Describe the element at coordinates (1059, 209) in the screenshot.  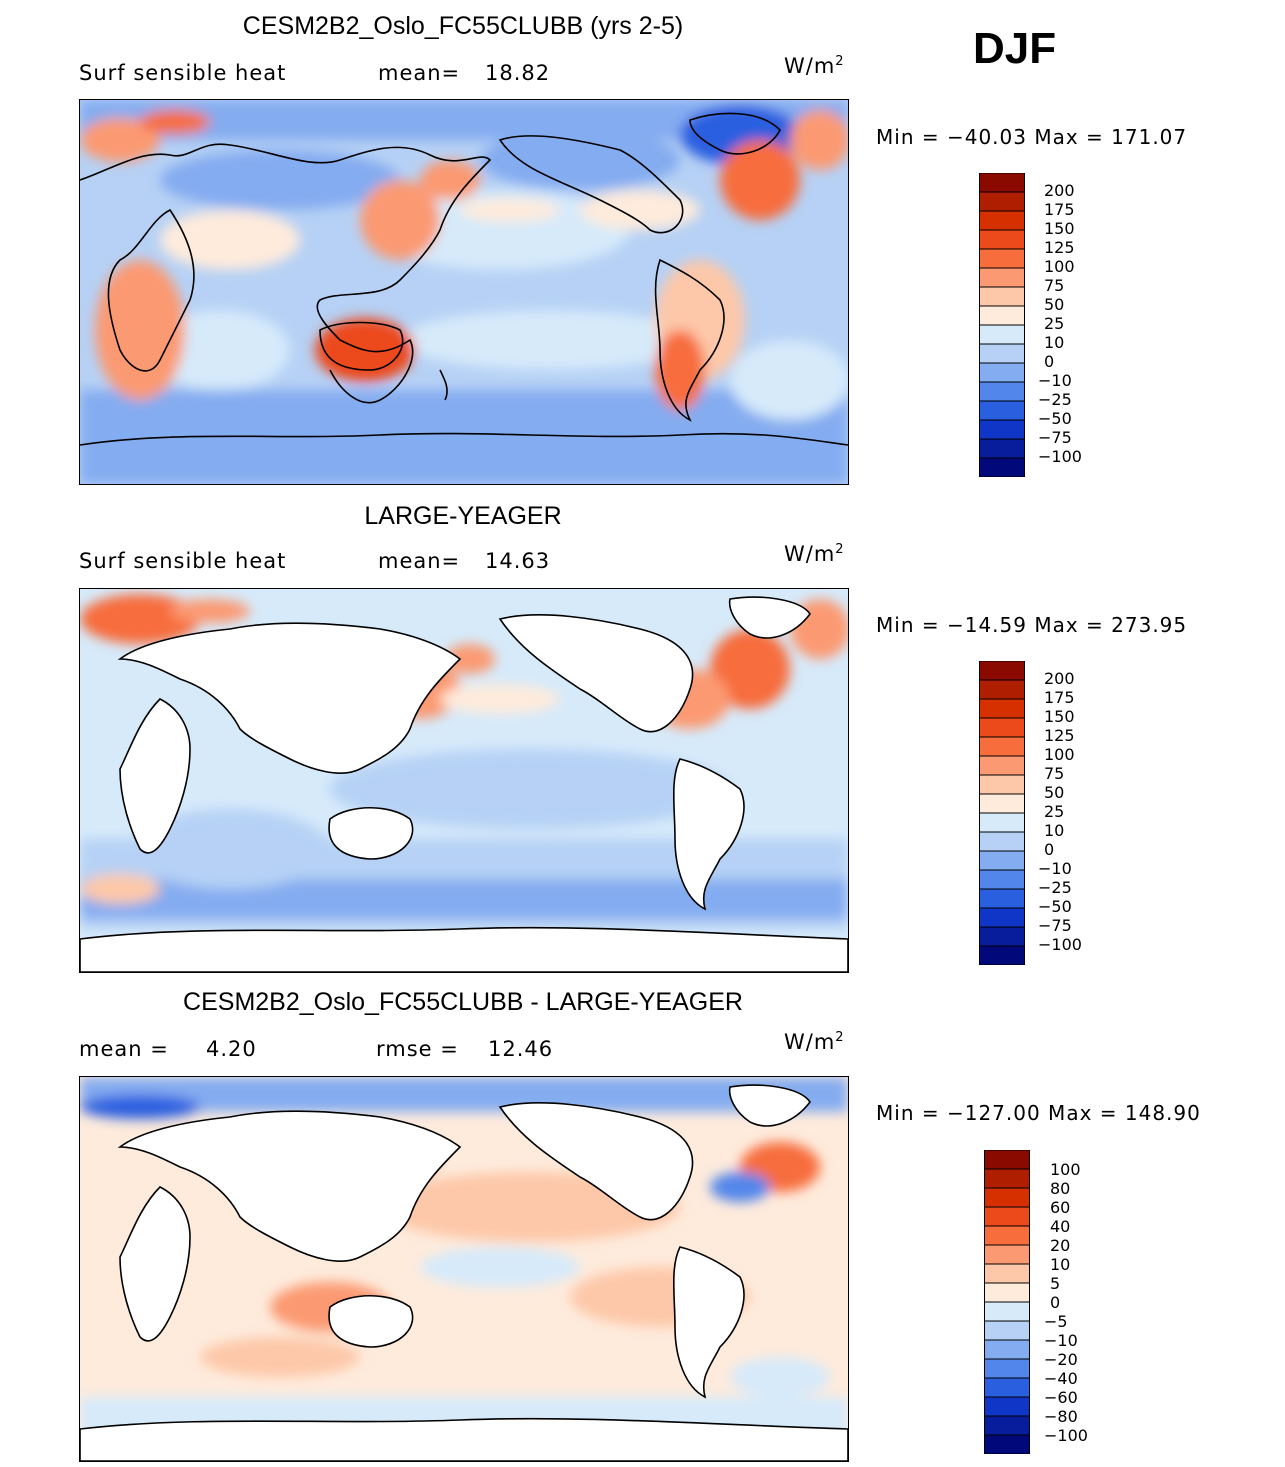
I see `colorbar-label: 175` at that location.